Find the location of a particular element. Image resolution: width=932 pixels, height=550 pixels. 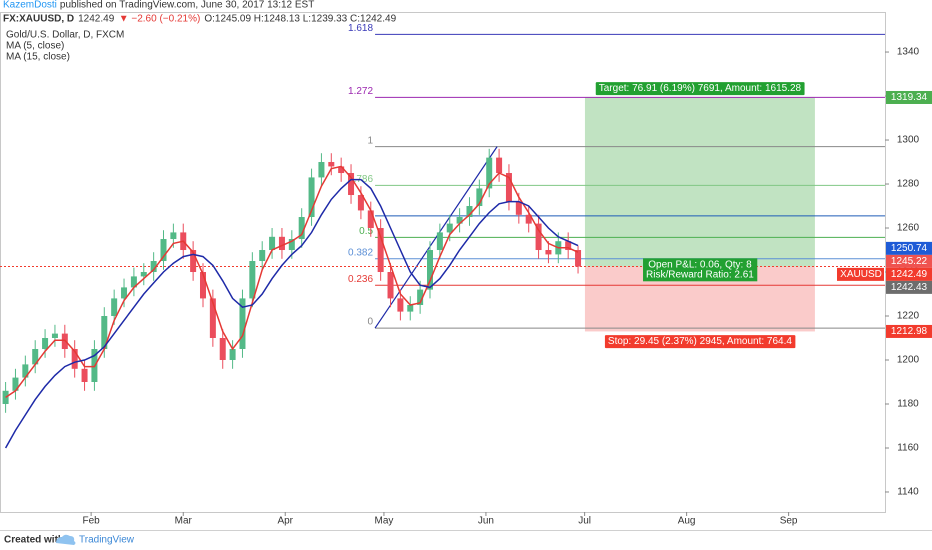

target-zone is located at coordinates (699, 182).